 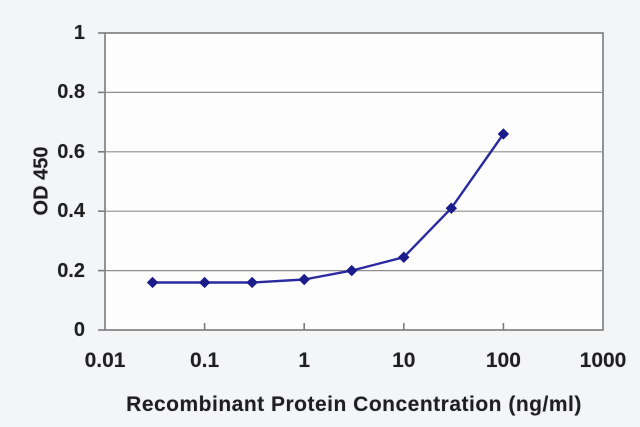 I want to click on y-tick-label: 0.6, so click(x=71, y=151).